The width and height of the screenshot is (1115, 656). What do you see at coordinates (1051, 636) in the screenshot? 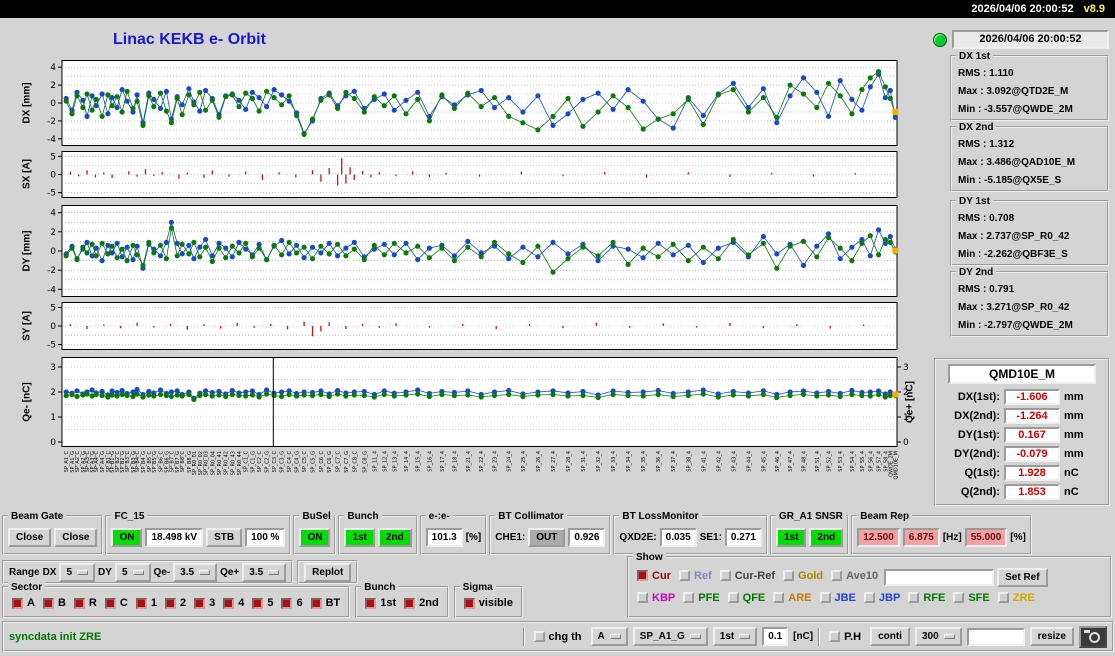
I see `resize-button: resize` at bounding box center [1051, 636].